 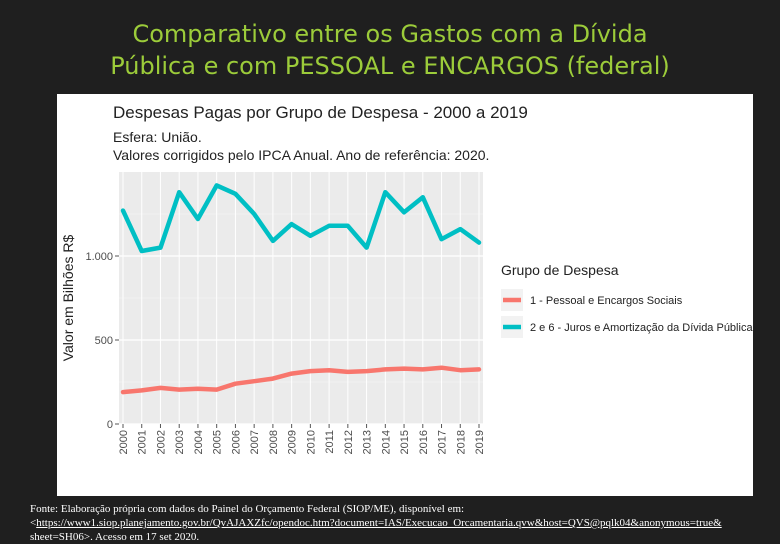 What do you see at coordinates (104, 341) in the screenshot?
I see `y-tick-label: 500` at bounding box center [104, 341].